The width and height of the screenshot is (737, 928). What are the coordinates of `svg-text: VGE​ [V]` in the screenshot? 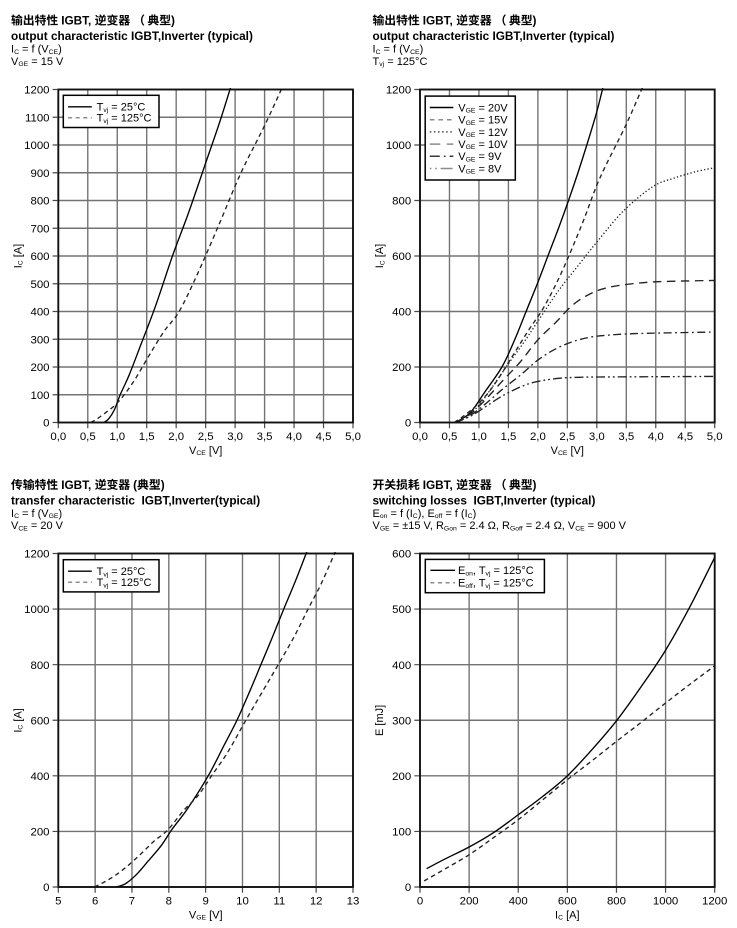 It's located at (206, 915).